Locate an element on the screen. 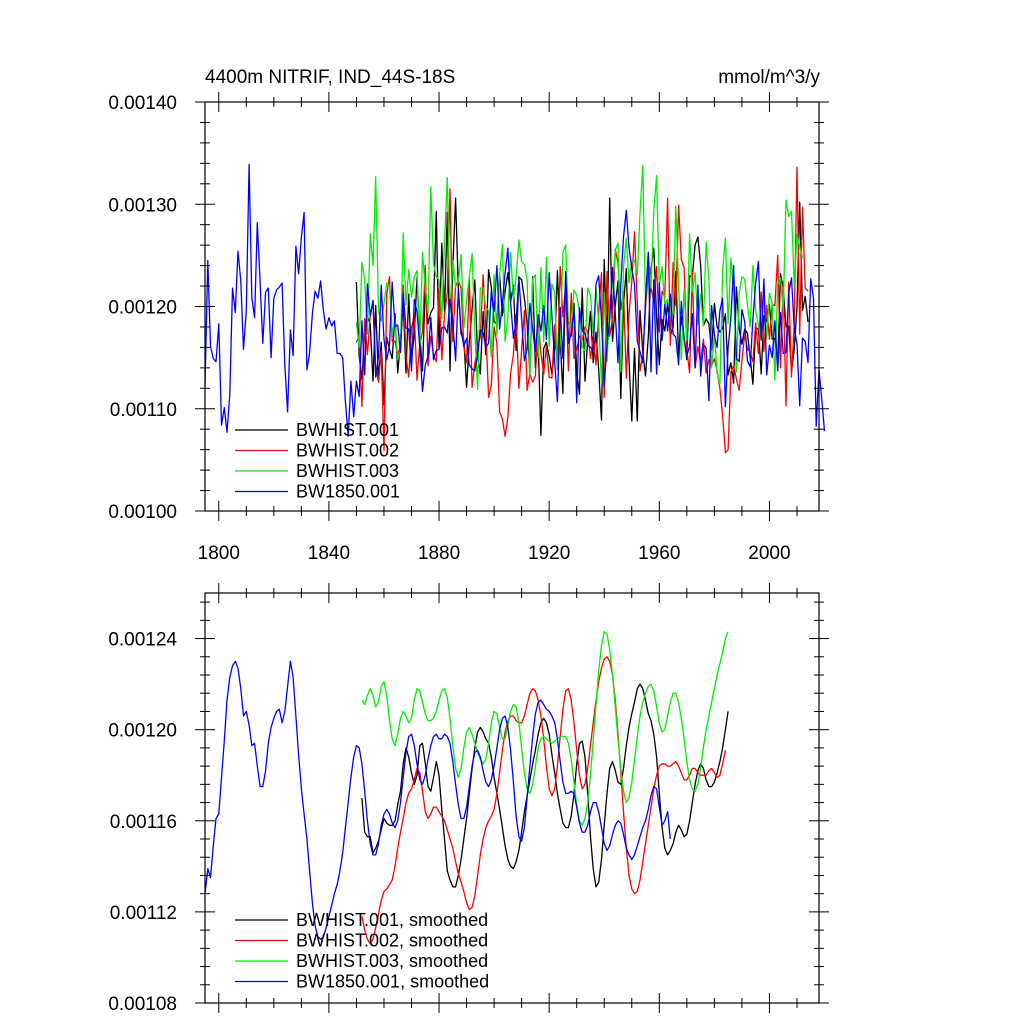  bottom-y-tick-label: 0.00120 is located at coordinates (142, 731).